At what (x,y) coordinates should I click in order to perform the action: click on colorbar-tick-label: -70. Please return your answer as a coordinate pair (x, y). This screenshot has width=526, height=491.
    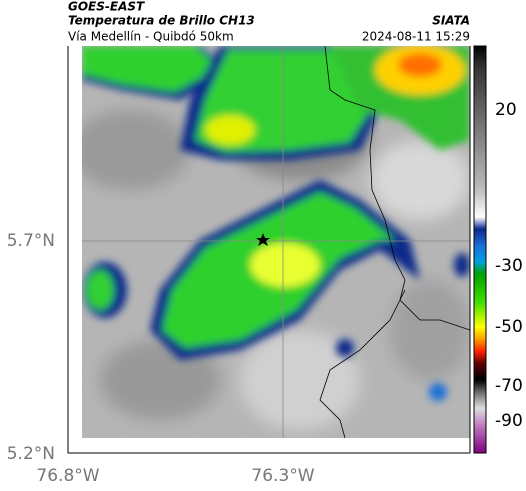
    Looking at the image, I should click on (509, 386).